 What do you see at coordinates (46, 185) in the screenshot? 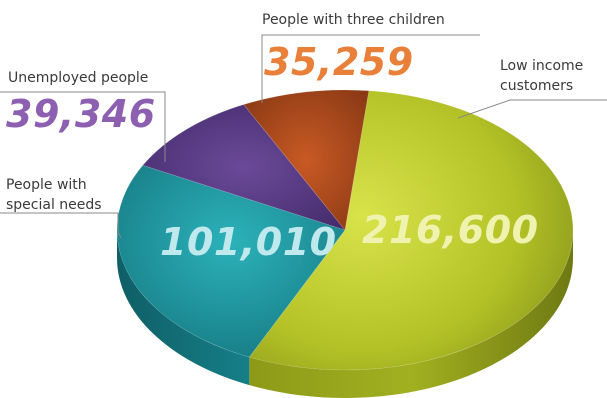
I see `callout-special-needs-line1: People with` at bounding box center [46, 185].